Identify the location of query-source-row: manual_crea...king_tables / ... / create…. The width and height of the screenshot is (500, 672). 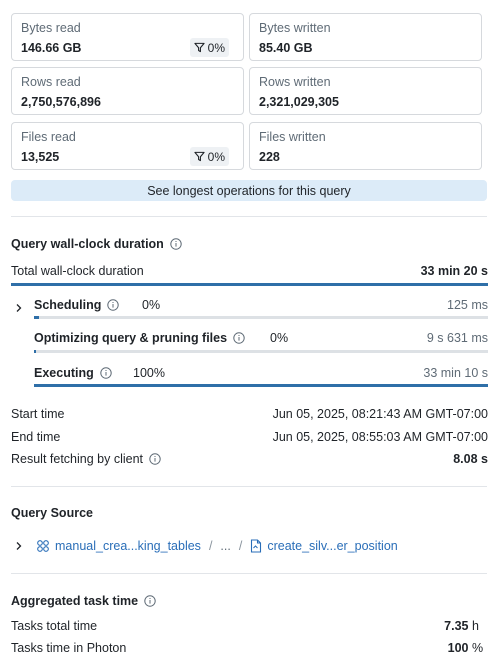
(206, 546).